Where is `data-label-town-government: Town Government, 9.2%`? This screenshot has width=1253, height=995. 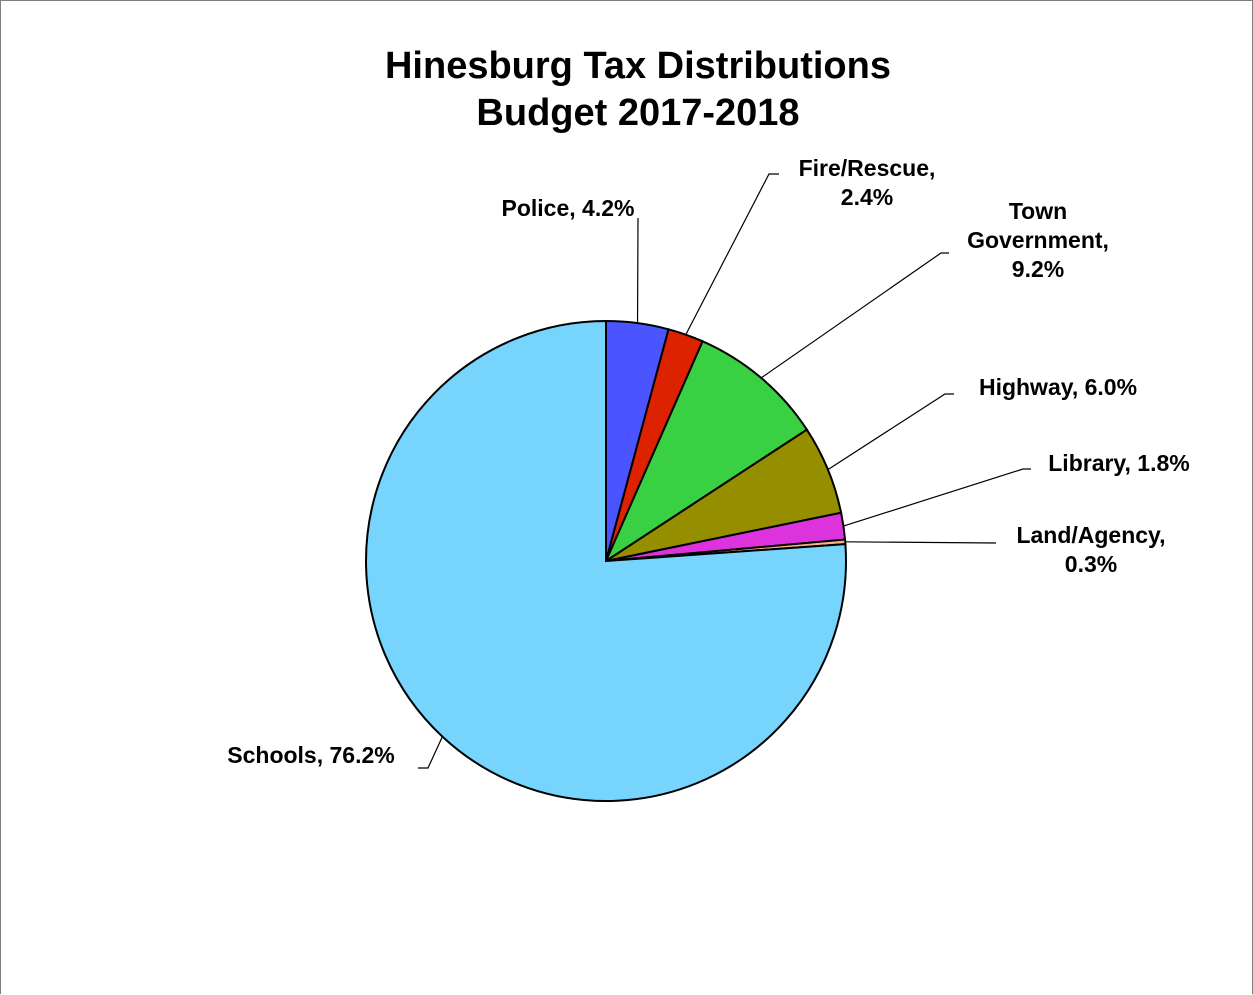
data-label-town-government: Town Government, 9.2% is located at coordinates (1038, 240).